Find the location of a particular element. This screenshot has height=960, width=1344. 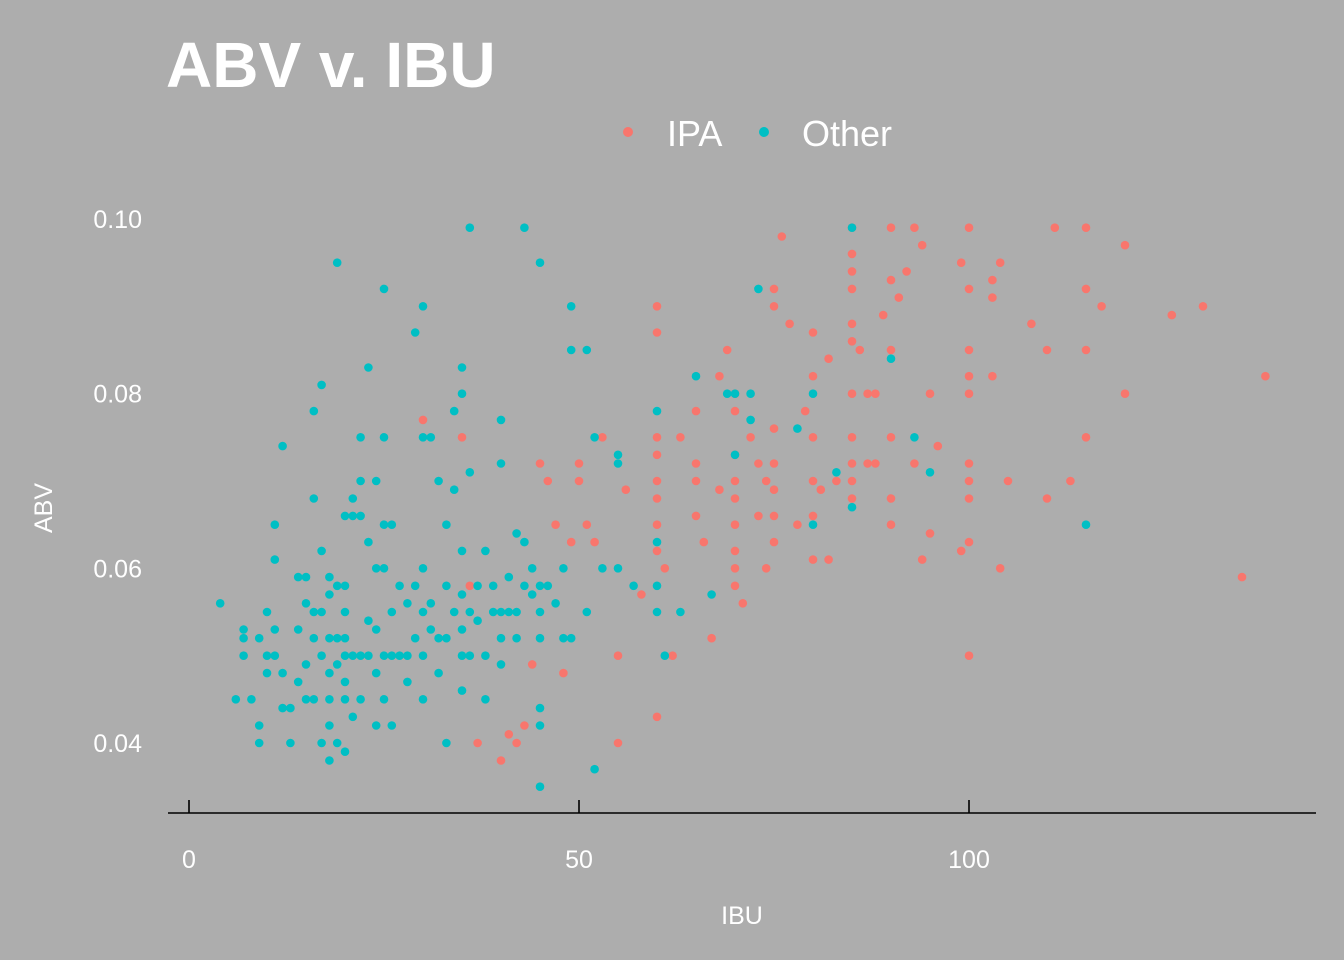

y-tick-label: 0.04 is located at coordinates (117, 744).